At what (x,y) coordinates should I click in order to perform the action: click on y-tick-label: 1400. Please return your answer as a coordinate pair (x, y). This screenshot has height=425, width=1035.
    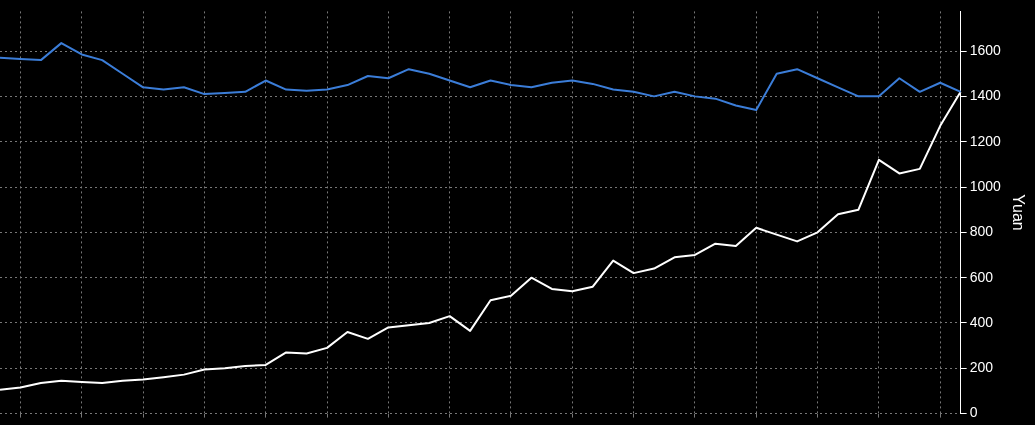
    Looking at the image, I should click on (985, 95).